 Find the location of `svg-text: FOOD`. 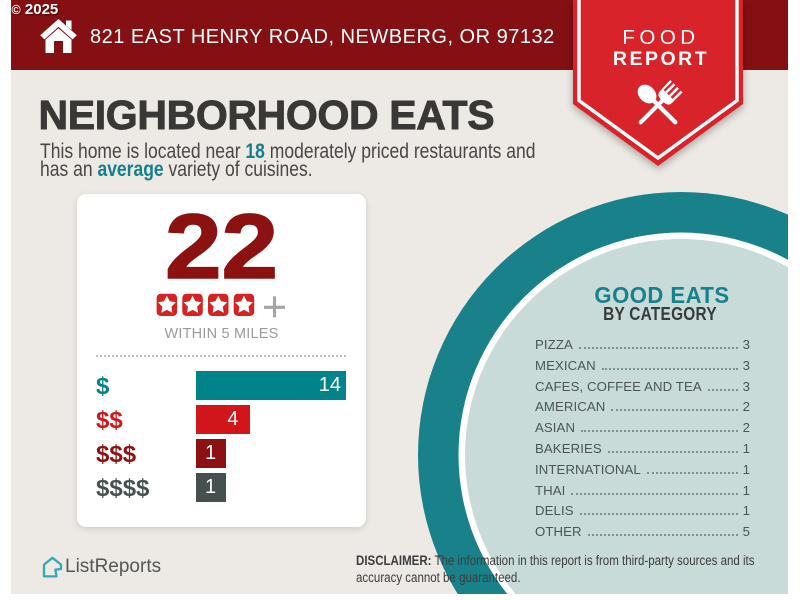

svg-text: FOOD is located at coordinates (660, 37).